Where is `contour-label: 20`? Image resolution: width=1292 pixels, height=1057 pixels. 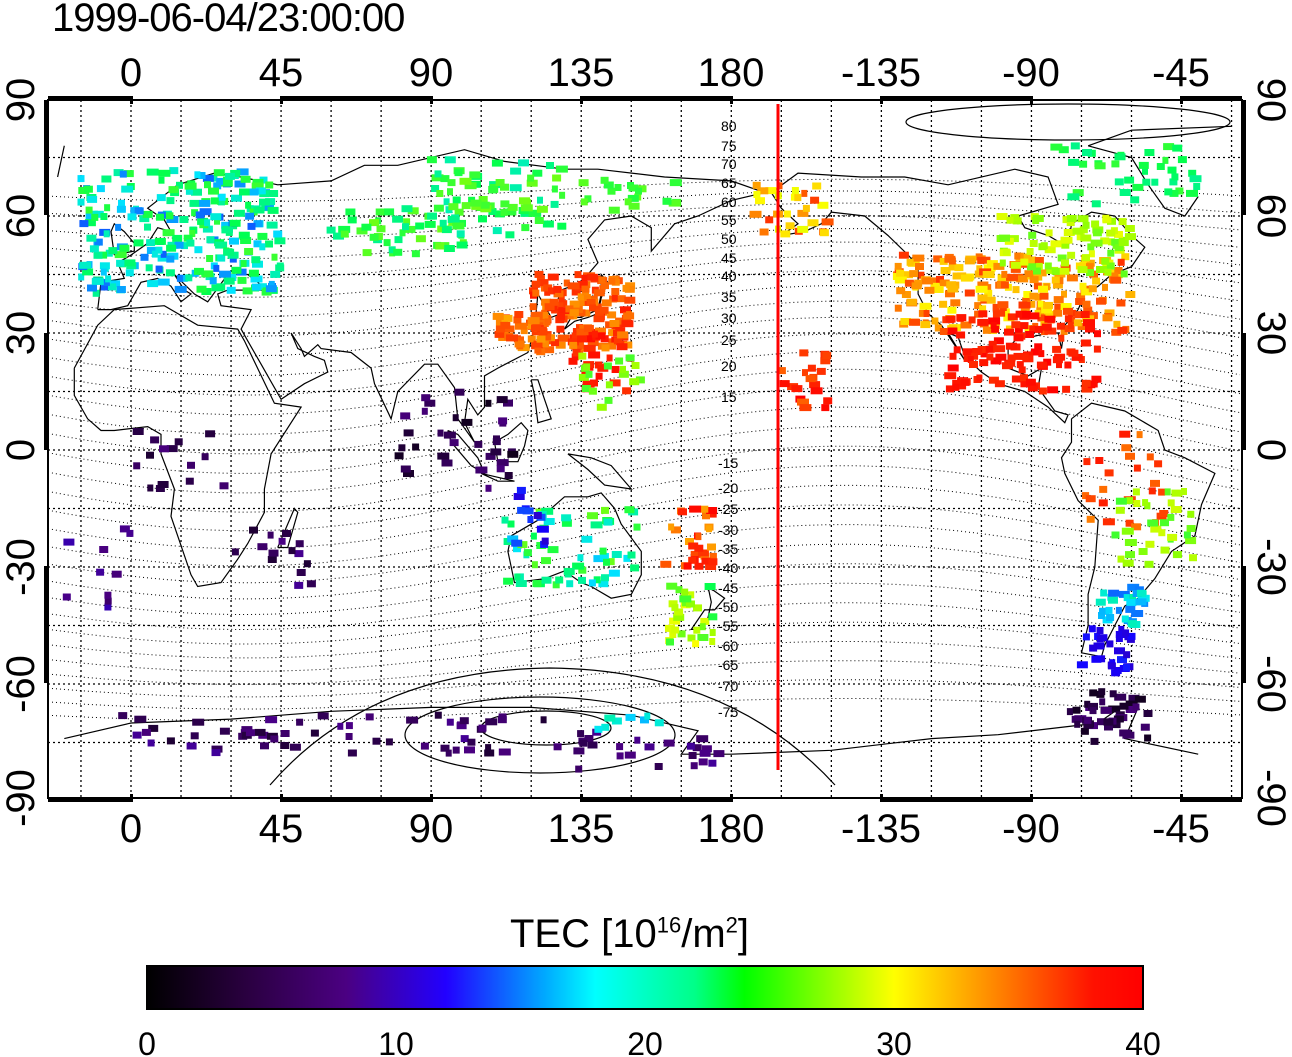 contour-label: 20 is located at coordinates (729, 366).